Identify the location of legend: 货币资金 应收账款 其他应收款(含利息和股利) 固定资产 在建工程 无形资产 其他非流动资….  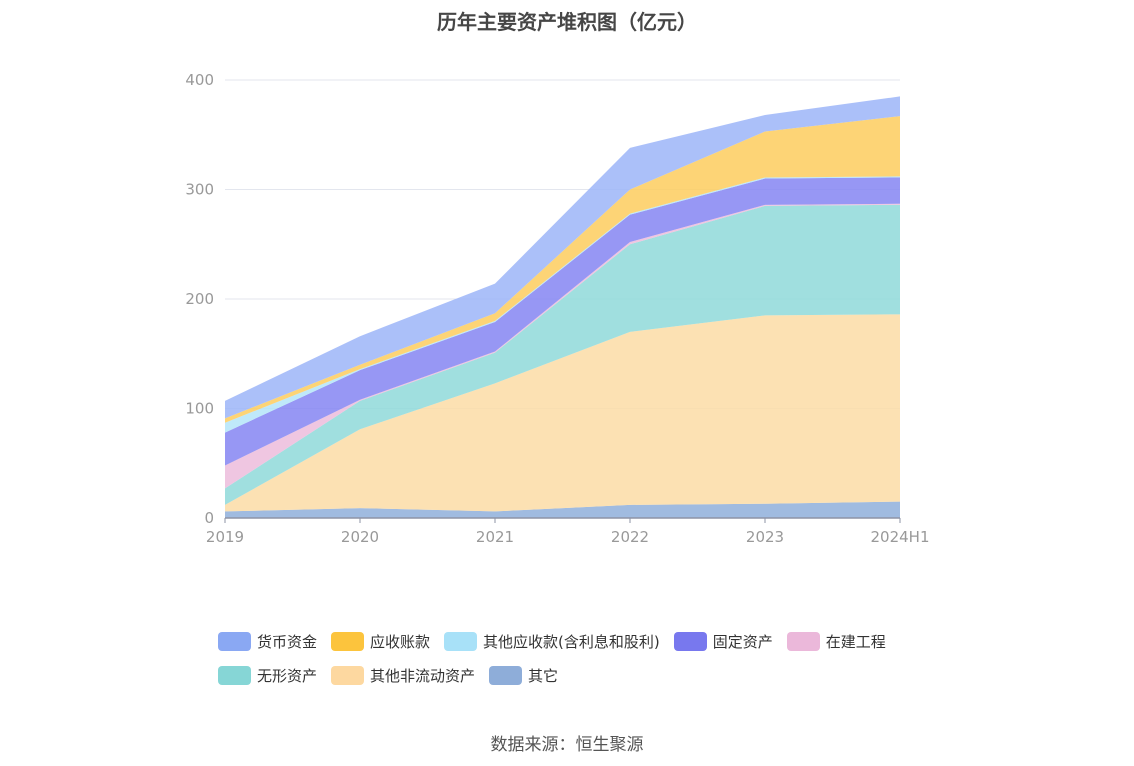
(588, 658).